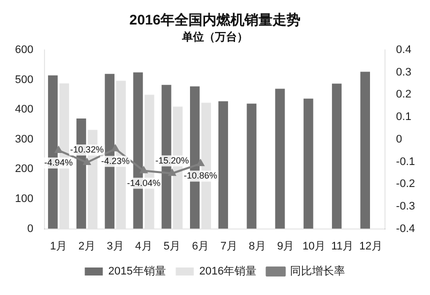 The height and width of the screenshot is (295, 430). Describe the element at coordinates (115, 246) in the screenshot. I see `x-tick-label: 3月` at that location.